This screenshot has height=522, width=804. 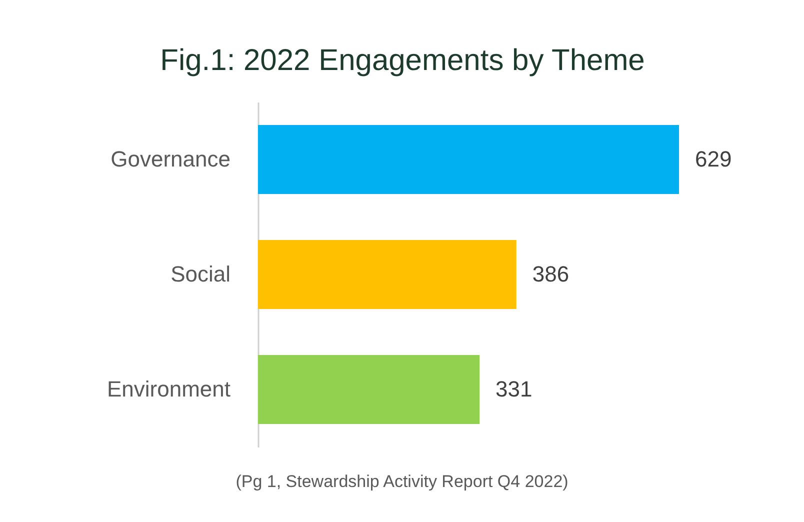 What do you see at coordinates (170, 159) in the screenshot?
I see `y-tick-label: Governance` at bounding box center [170, 159].